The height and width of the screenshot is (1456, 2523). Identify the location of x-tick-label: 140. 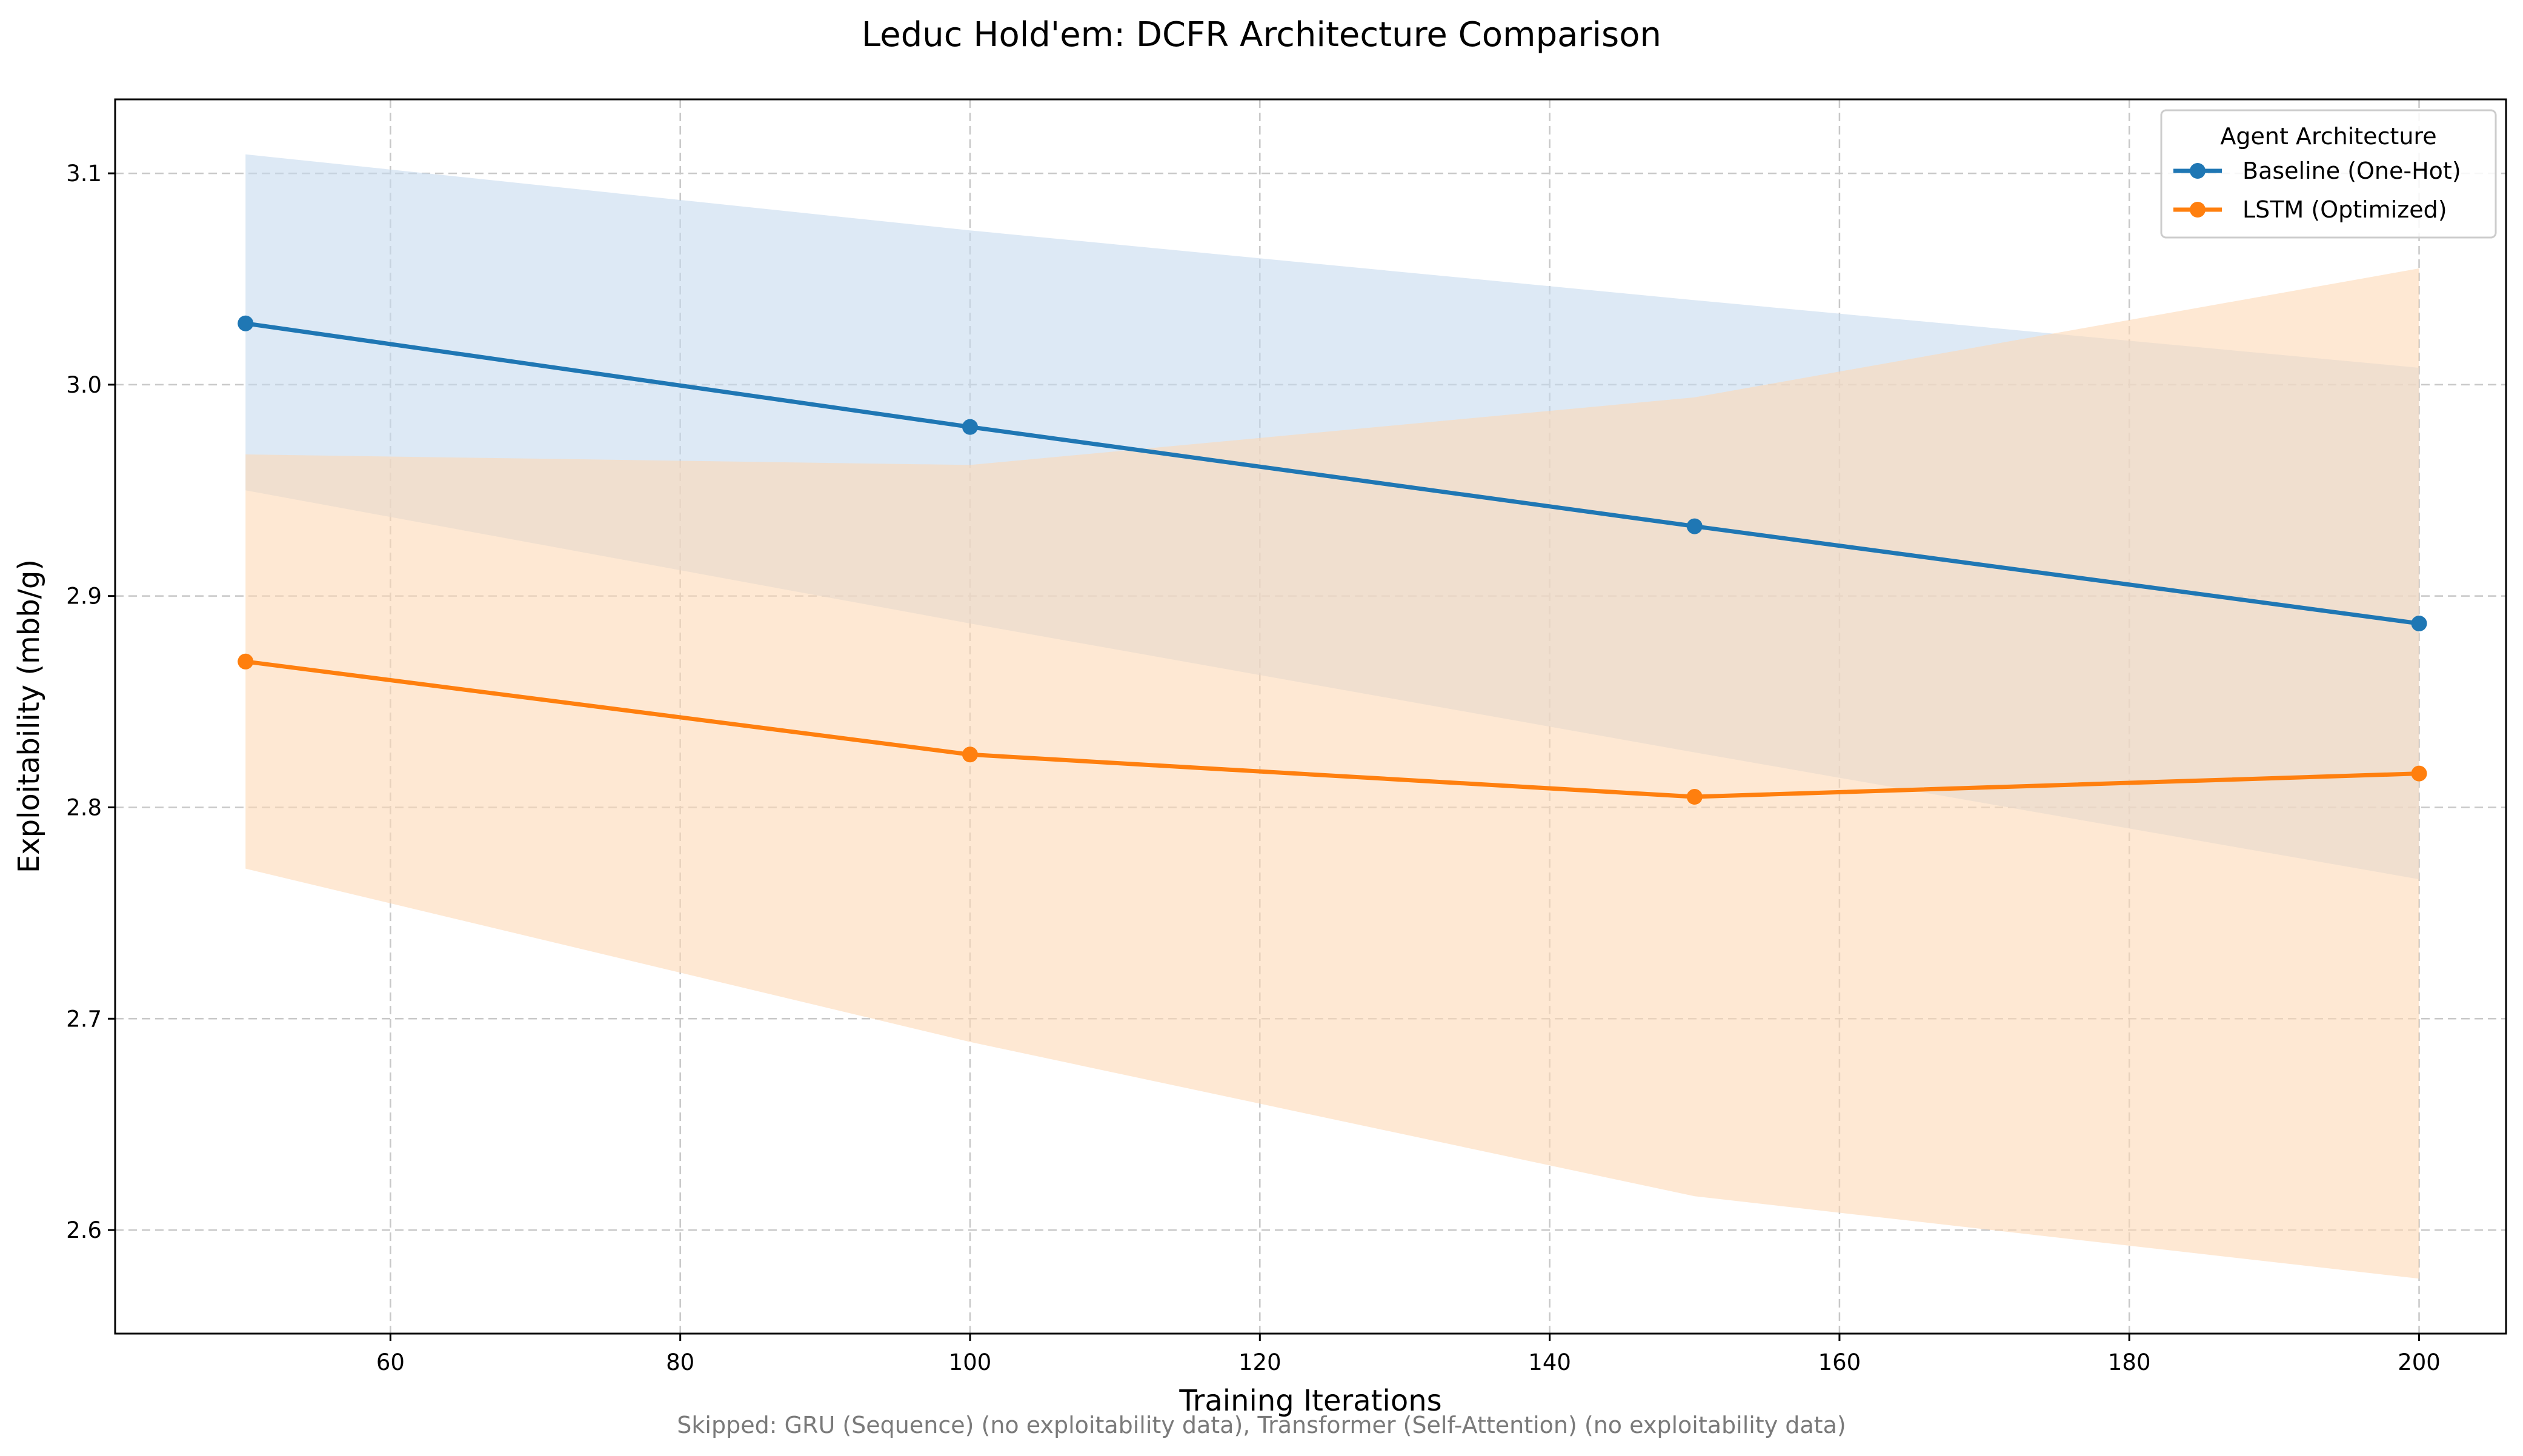
(1549, 1362).